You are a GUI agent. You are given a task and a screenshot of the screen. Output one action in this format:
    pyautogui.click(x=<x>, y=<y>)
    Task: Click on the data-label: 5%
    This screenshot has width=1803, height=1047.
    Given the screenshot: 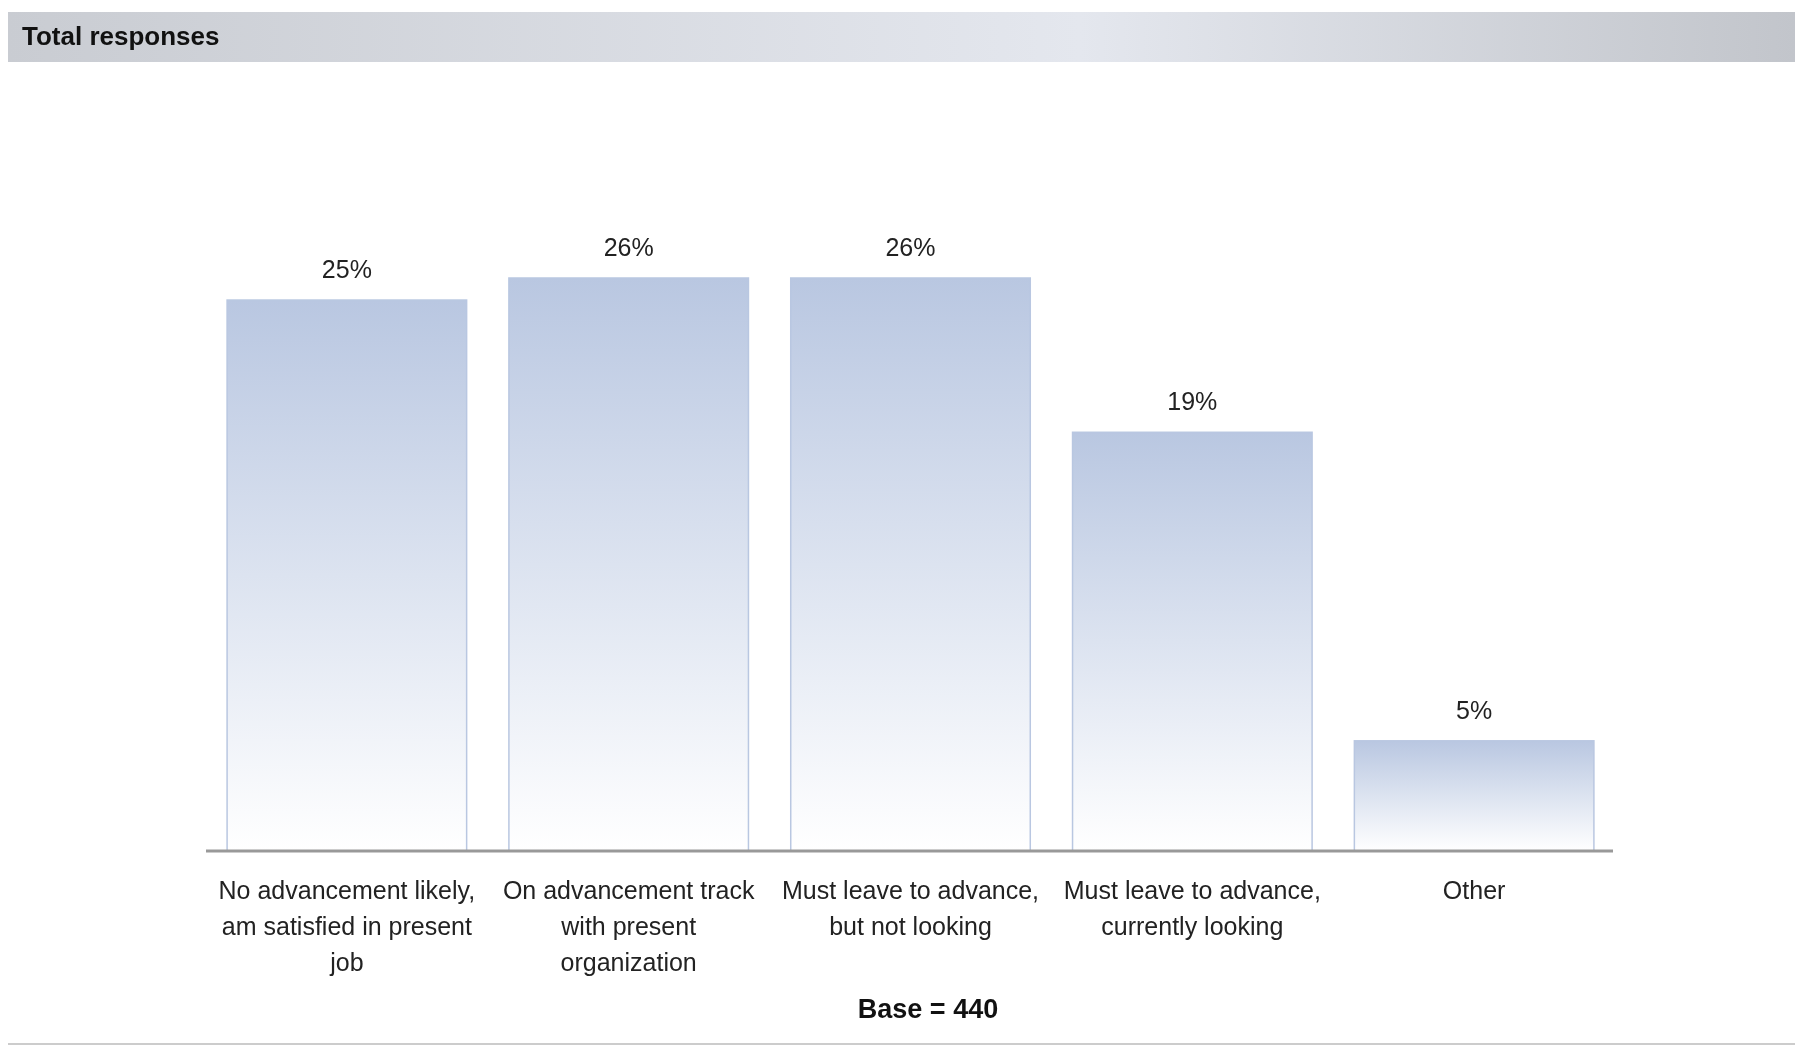 What is the action you would take?
    pyautogui.click(x=1474, y=709)
    